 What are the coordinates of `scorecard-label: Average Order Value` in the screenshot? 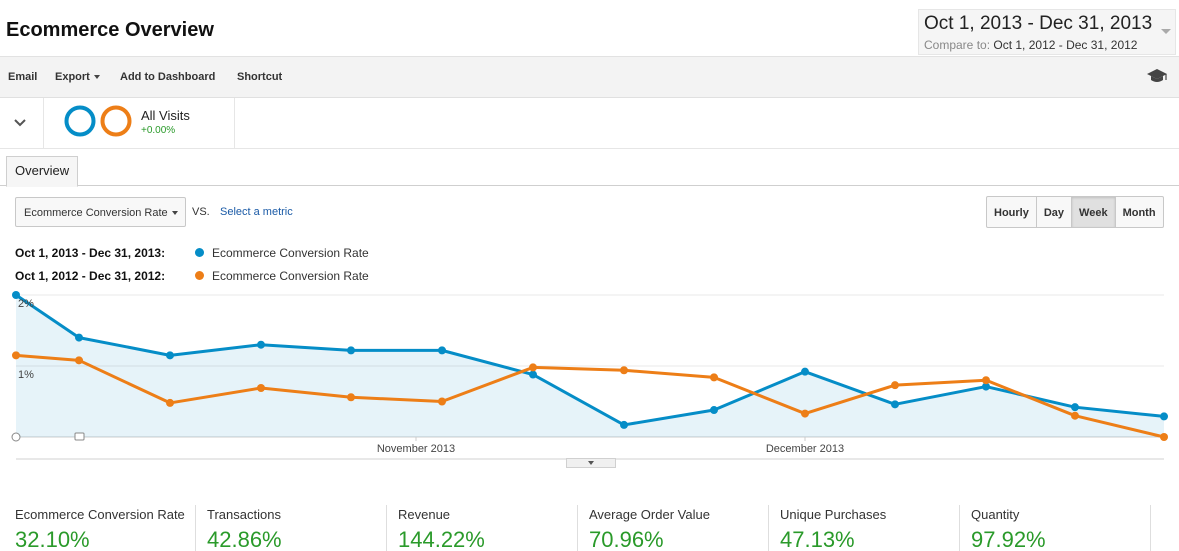 It's located at (649, 514).